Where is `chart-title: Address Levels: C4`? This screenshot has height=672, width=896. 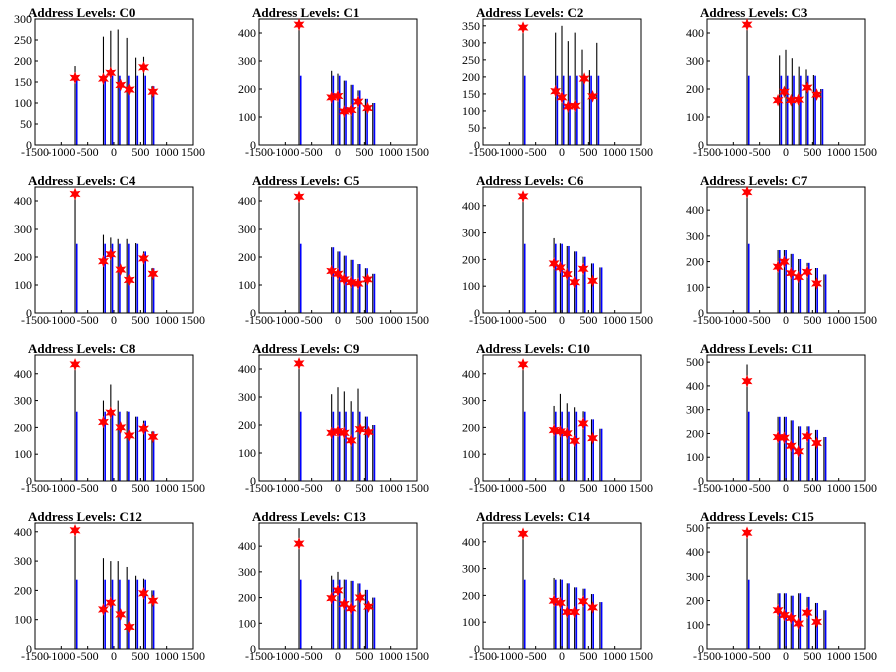
chart-title: Address Levels: C4 is located at coordinates (82, 180).